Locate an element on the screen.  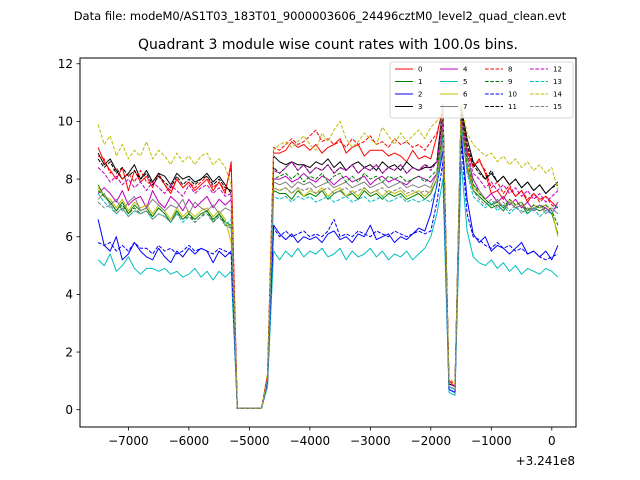
y-axis: 0 2 4 6 8 10 12 is located at coordinates (69, 237).